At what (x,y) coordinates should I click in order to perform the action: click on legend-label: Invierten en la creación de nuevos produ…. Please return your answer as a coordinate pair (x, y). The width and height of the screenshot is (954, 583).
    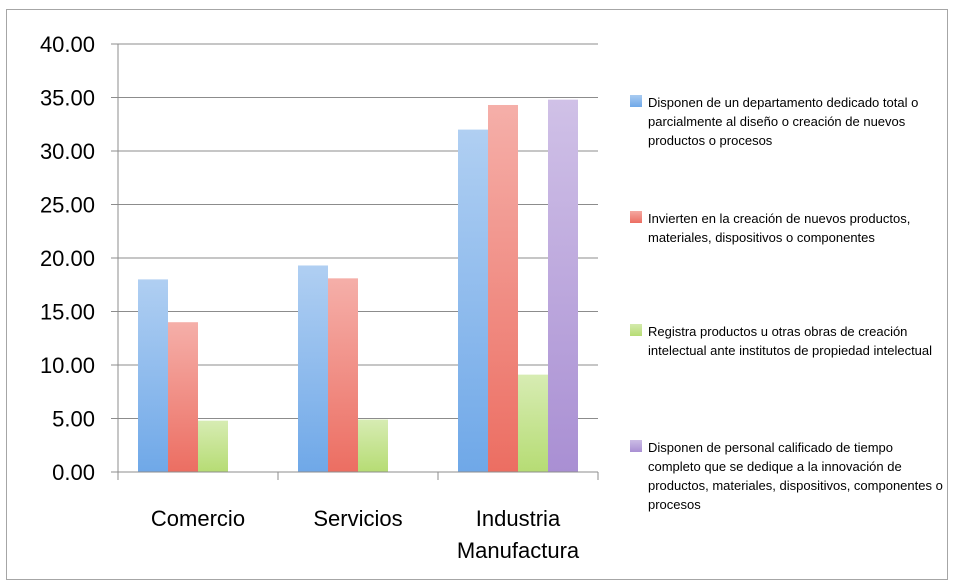
    Looking at the image, I should click on (779, 228).